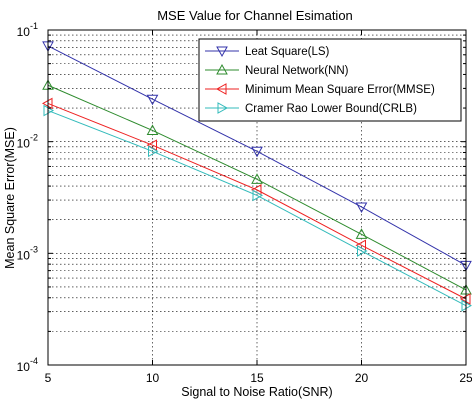 This screenshot has height=404, width=472. I want to click on legend-label: Leat Square(LS), so click(287, 52).